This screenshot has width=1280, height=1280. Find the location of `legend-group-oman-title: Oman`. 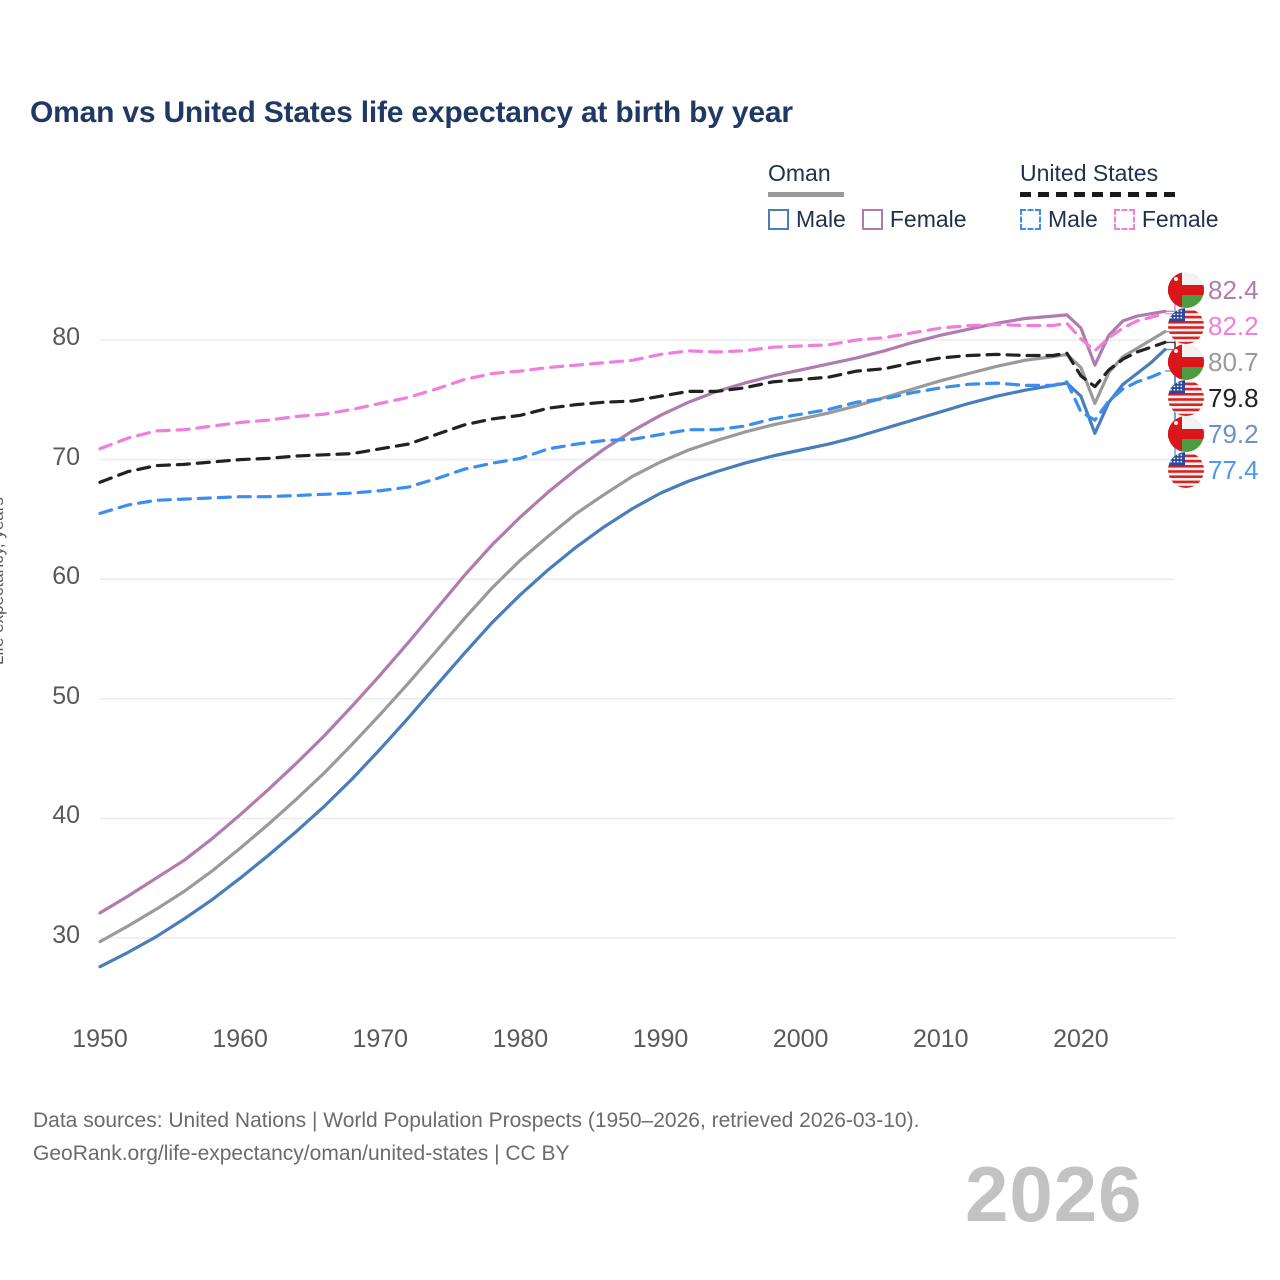

legend-group-oman-title: Oman is located at coordinates (799, 173).